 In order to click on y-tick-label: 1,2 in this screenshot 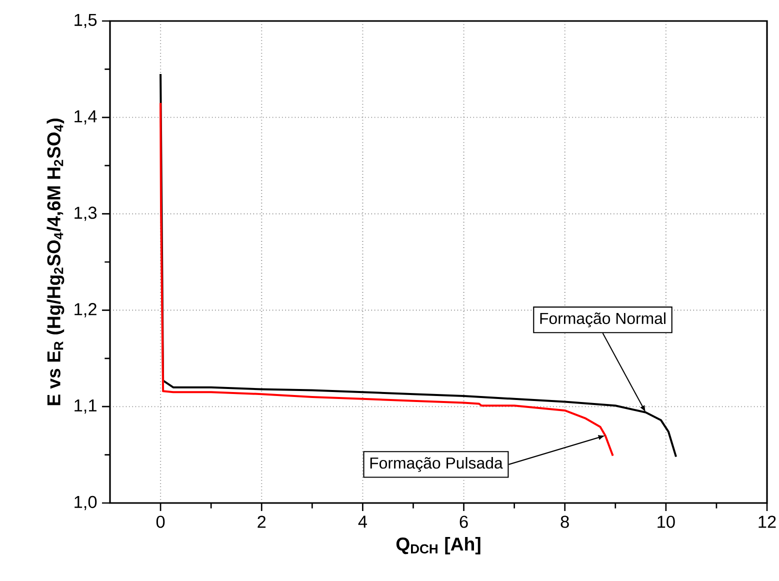, I will do `click(85, 310)`.